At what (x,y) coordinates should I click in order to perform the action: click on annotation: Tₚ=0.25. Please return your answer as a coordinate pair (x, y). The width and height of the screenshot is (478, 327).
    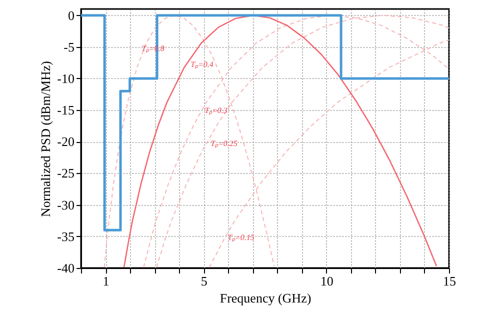
    Looking at the image, I should click on (224, 143).